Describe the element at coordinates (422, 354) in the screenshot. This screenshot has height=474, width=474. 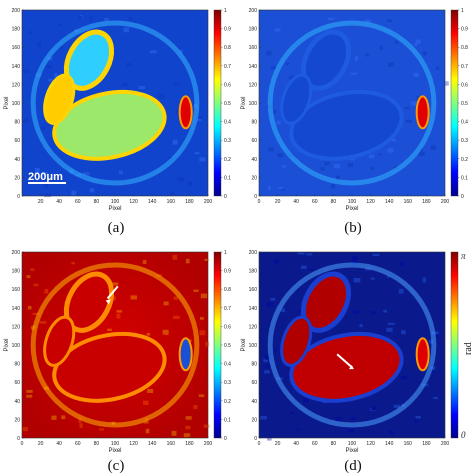
I see `right-cell` at that location.